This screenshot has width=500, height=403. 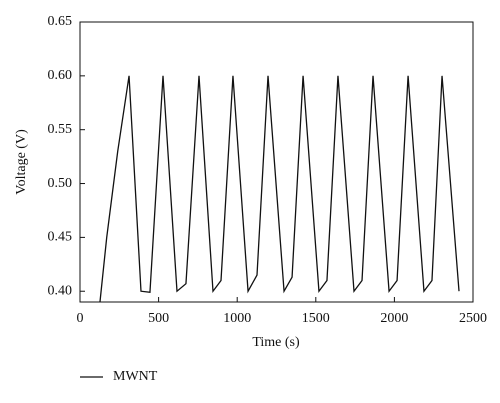 What do you see at coordinates (60, 75) in the screenshot?
I see `y-tick-label: 0.60` at bounding box center [60, 75].